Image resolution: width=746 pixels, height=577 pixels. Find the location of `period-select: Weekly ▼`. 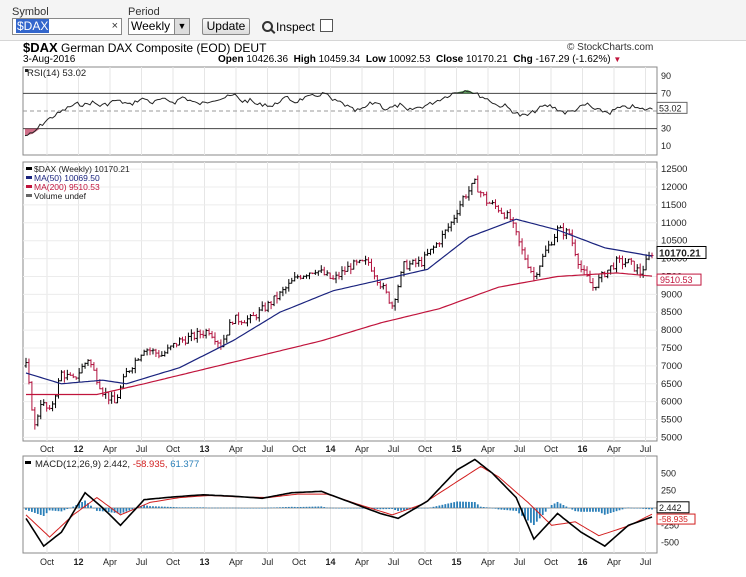

period-select: Weekly ▼ is located at coordinates (159, 26).